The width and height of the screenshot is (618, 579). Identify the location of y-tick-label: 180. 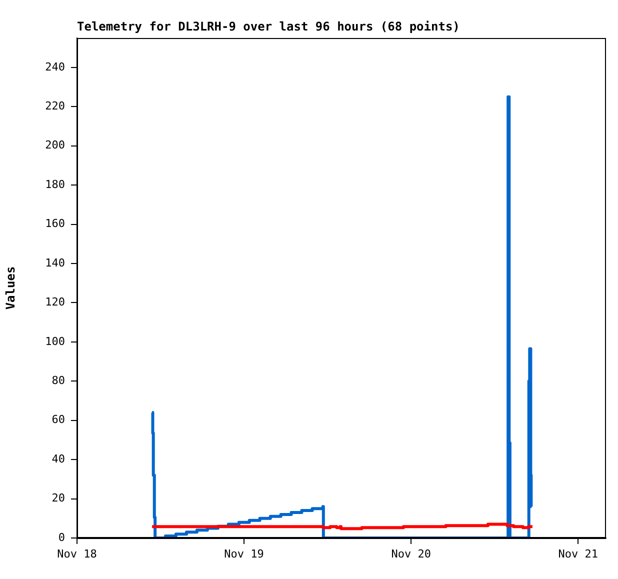
(55, 184).